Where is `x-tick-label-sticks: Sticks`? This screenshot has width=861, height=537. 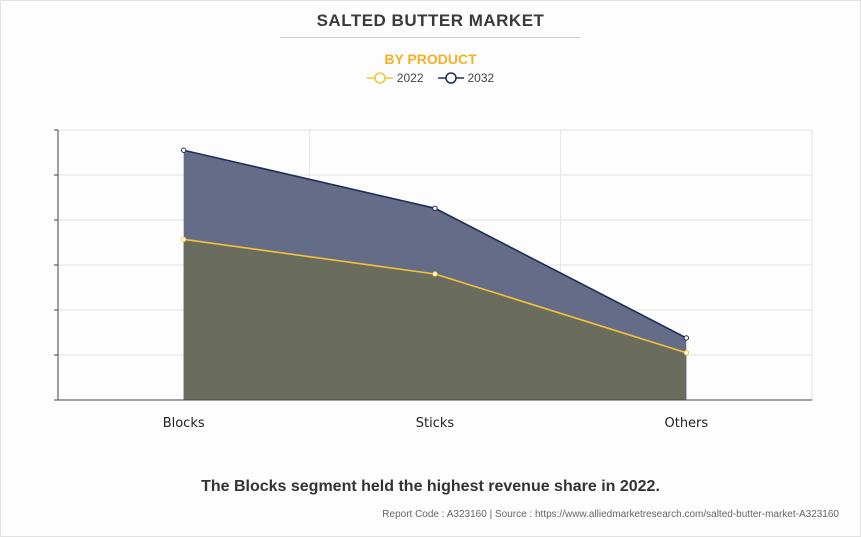
x-tick-label-sticks: Sticks is located at coordinates (435, 423).